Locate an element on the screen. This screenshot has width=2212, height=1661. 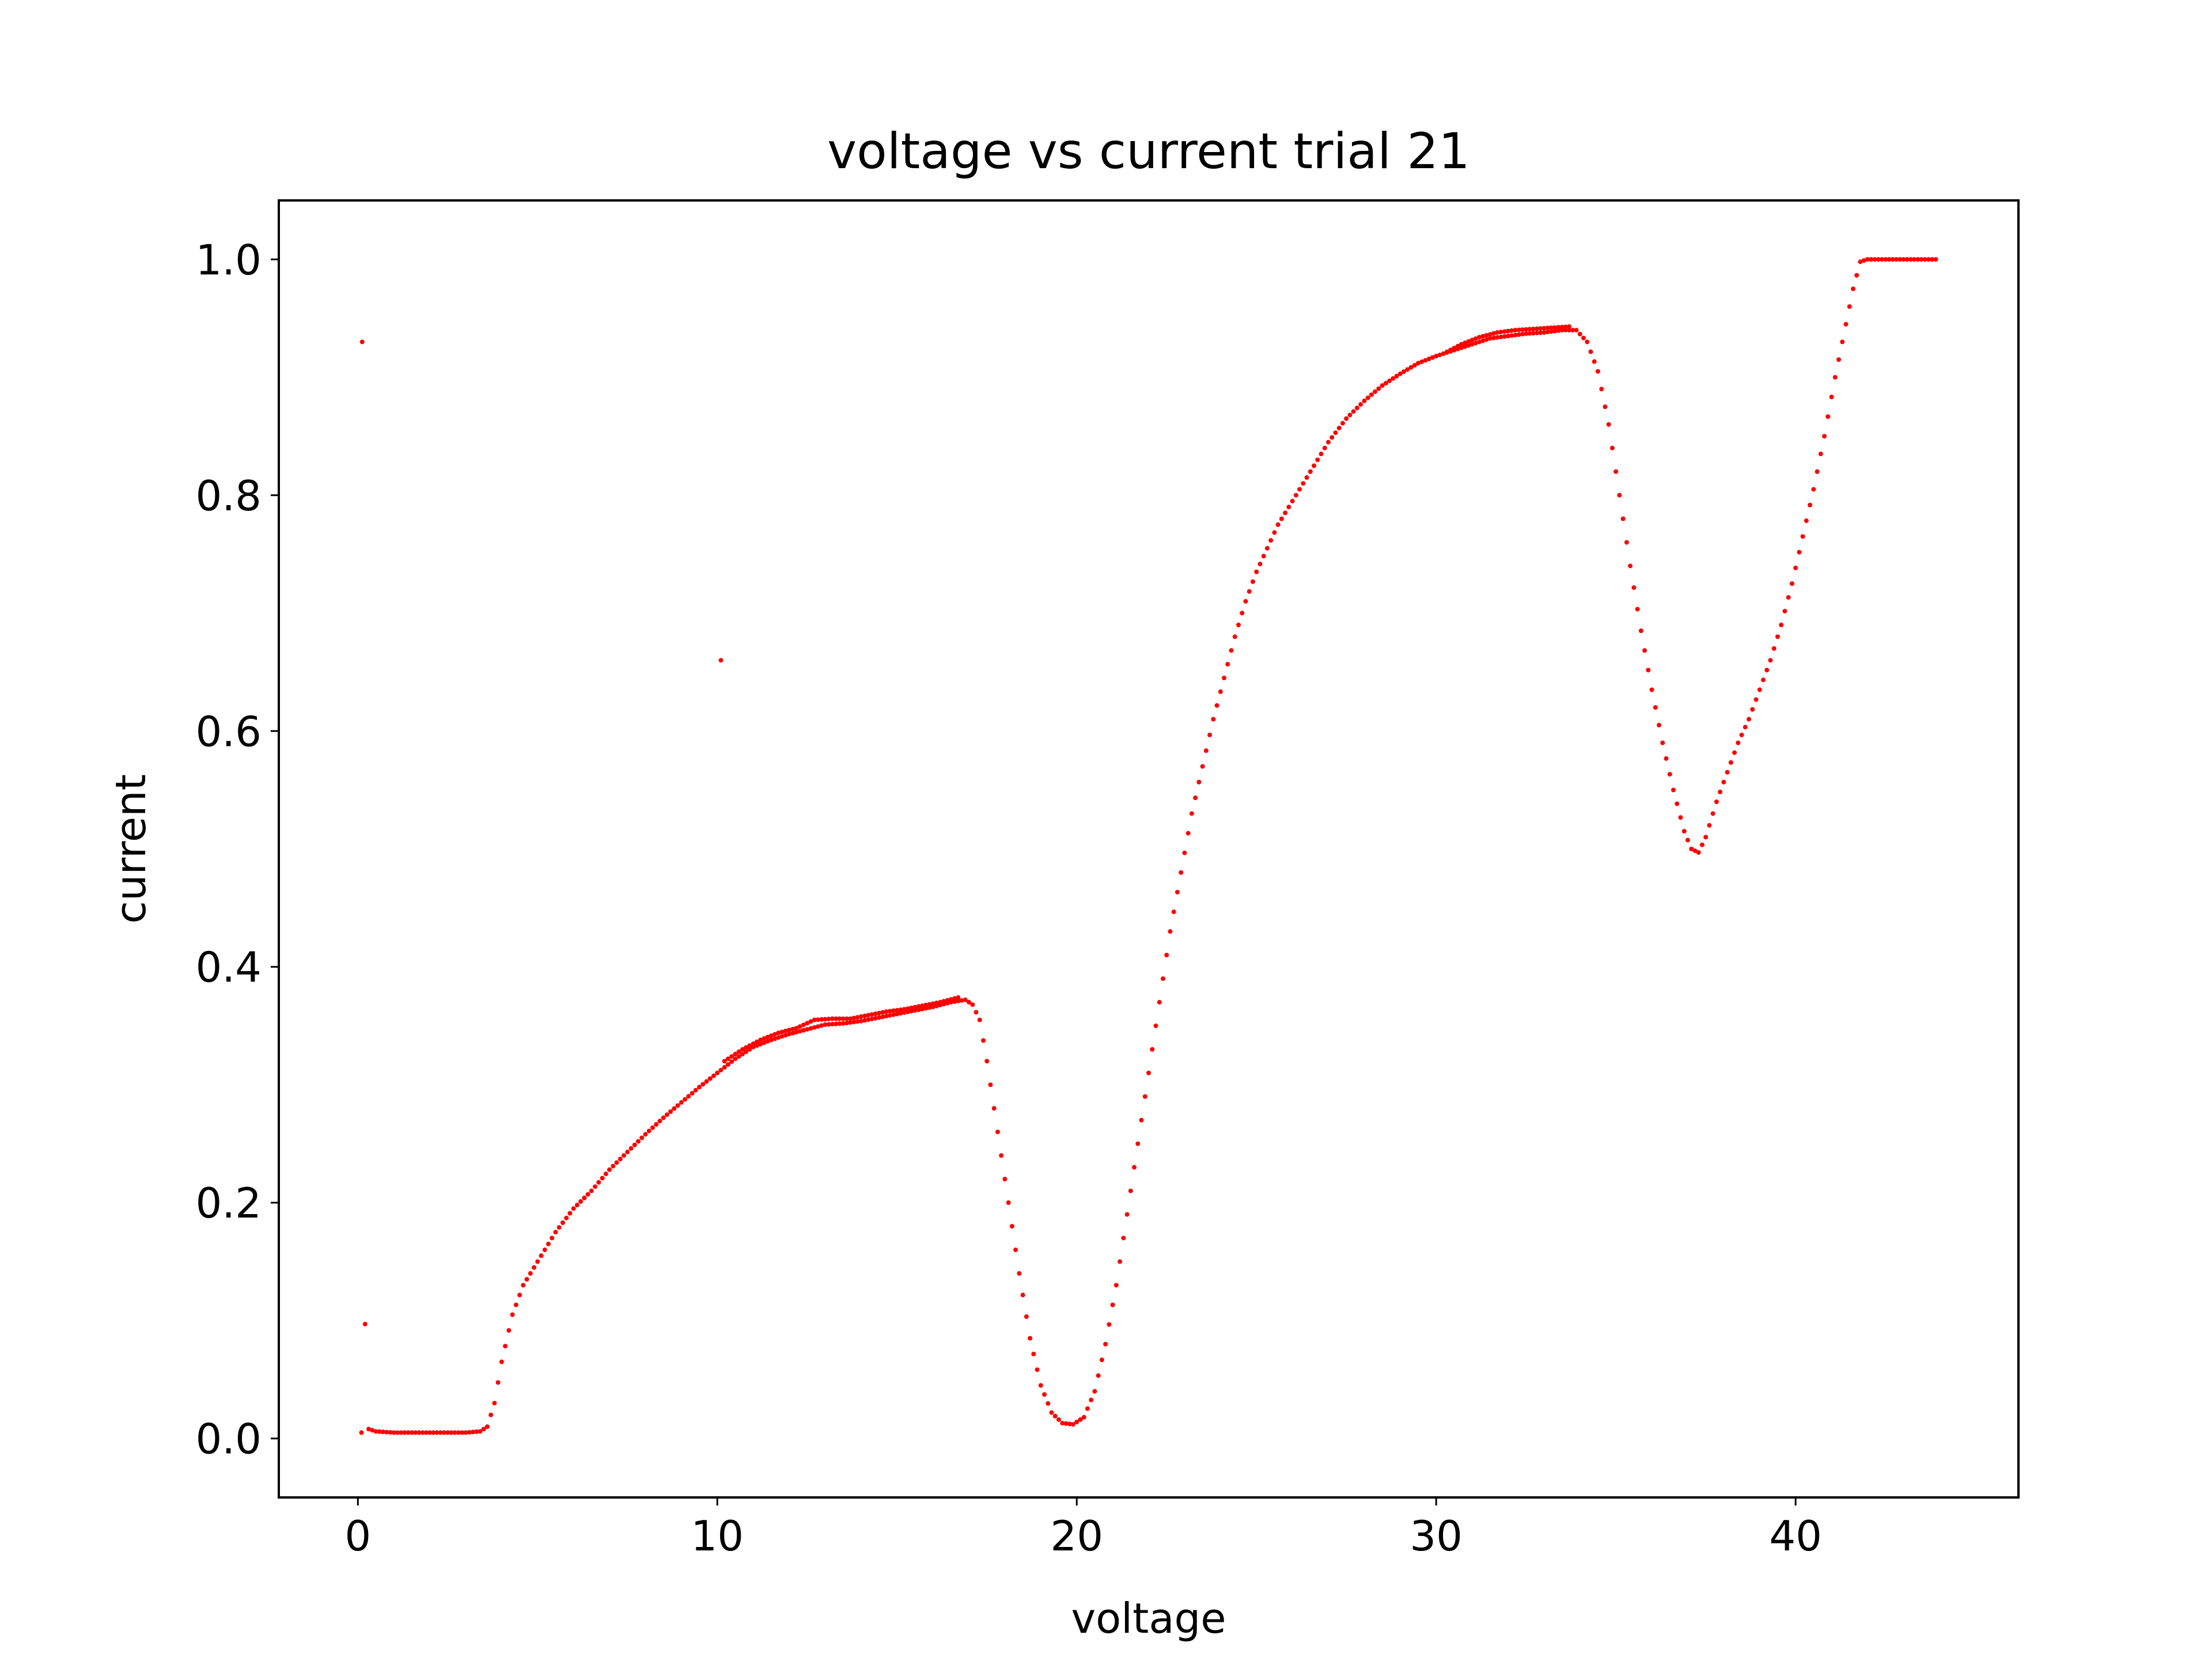
x-tick-label: 20 is located at coordinates (1076, 1536).